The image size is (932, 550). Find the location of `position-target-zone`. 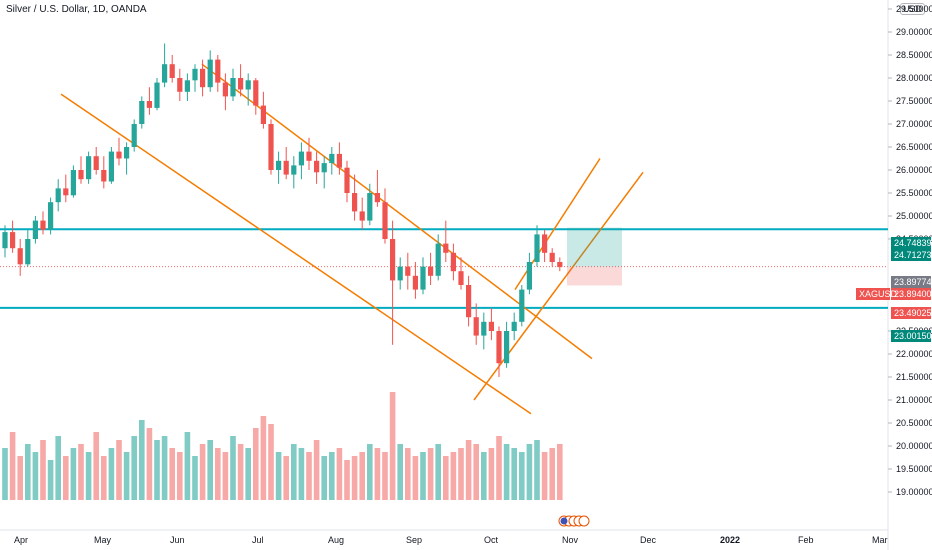

position-target-zone is located at coordinates (594, 247).